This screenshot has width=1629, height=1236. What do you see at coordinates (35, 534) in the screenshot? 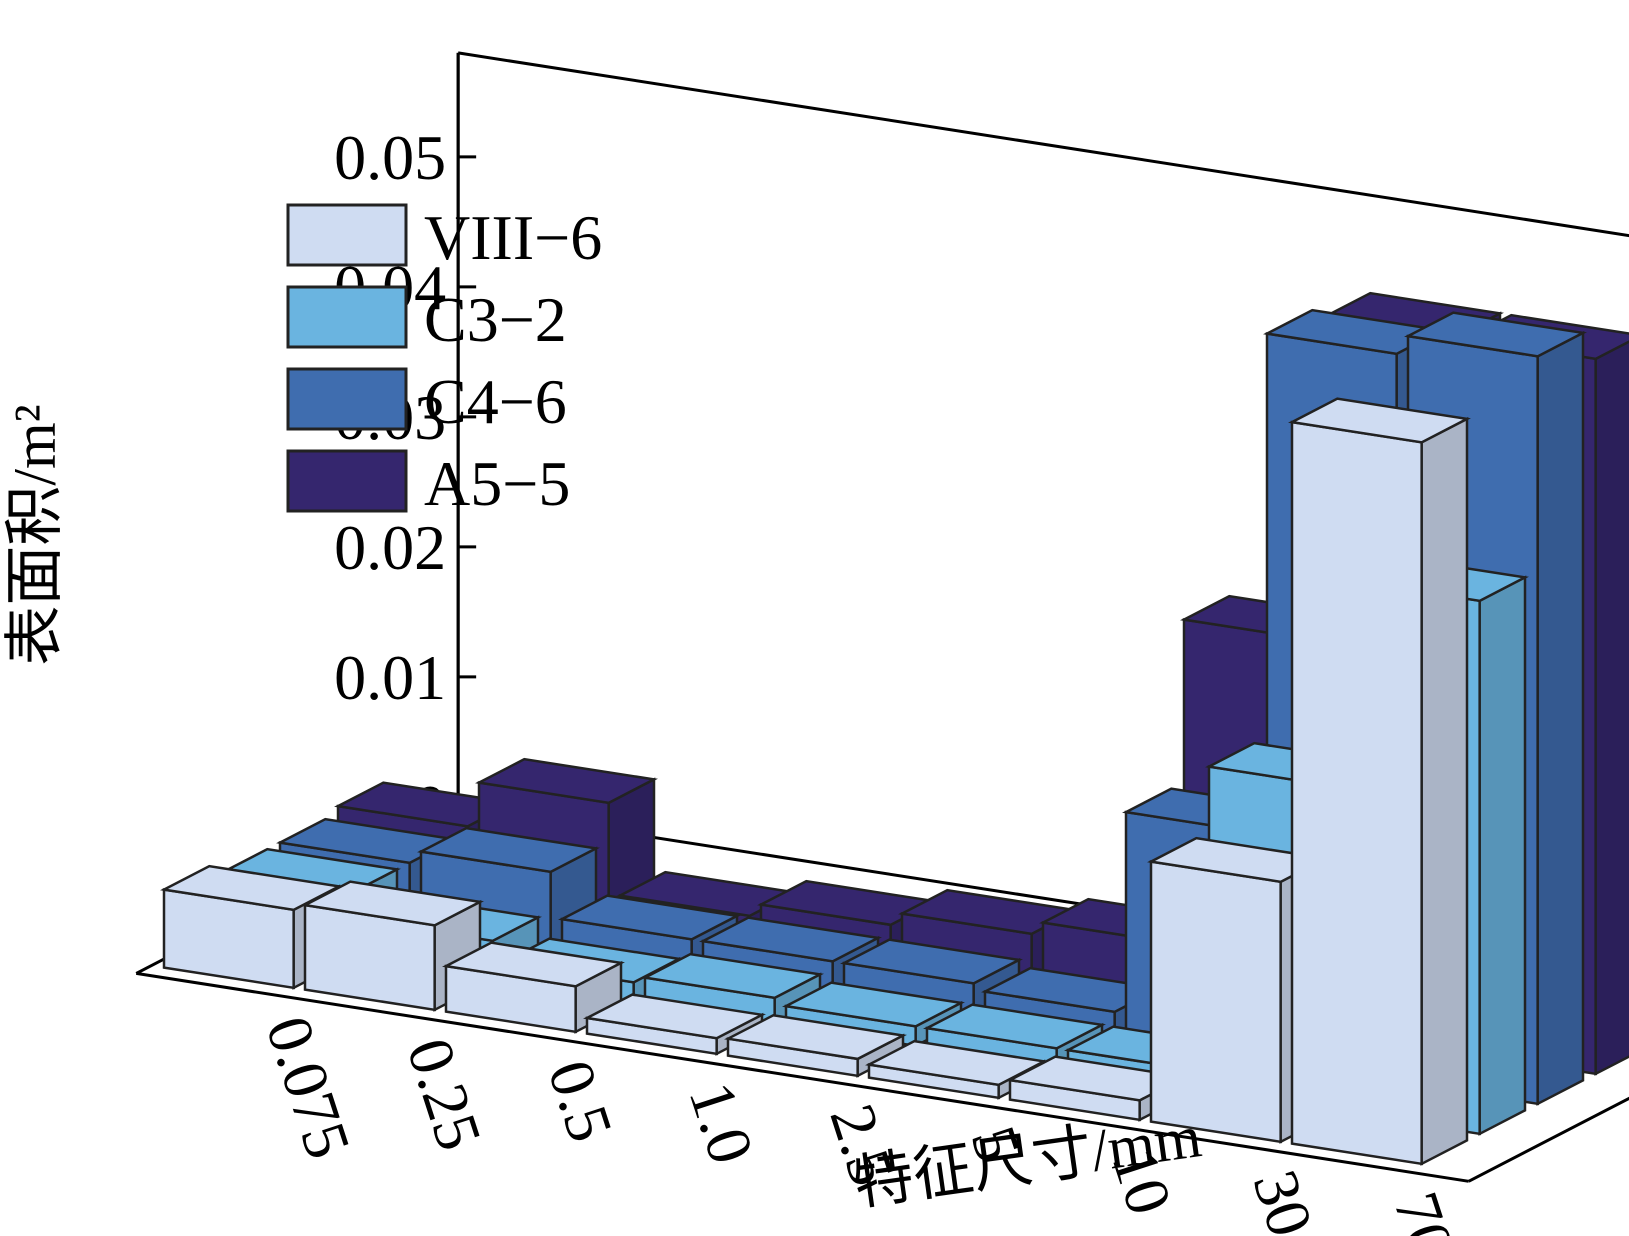
I see `y-axis-title: 表面积/m²` at bounding box center [35, 534].